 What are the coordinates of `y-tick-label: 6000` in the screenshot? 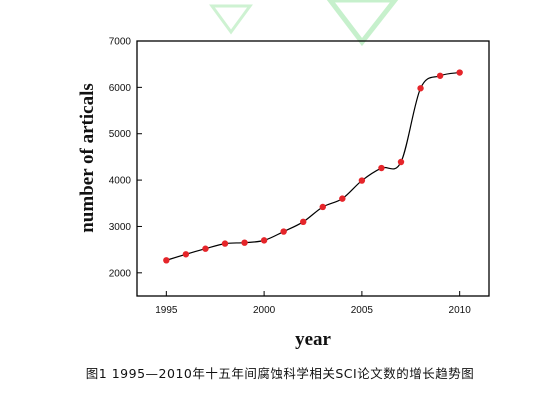 It's located at (120, 88).